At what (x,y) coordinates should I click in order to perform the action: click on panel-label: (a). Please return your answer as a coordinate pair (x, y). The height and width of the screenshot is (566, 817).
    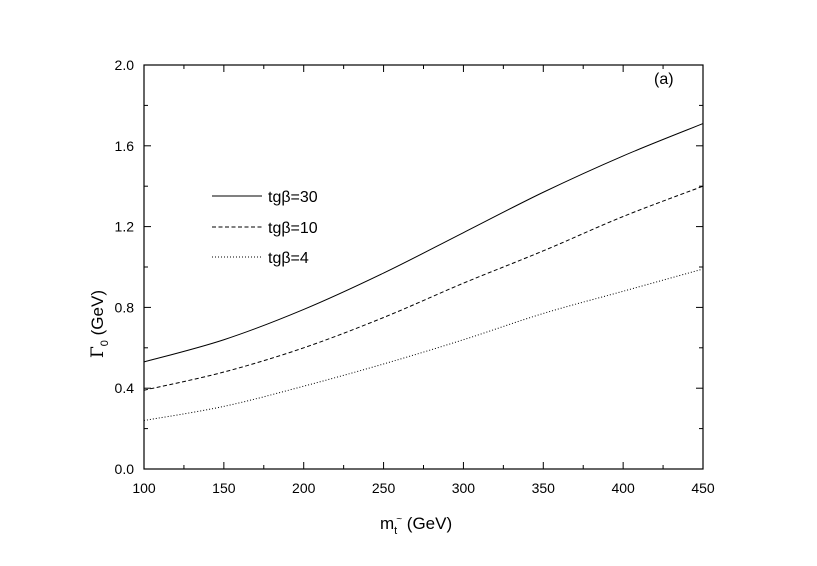
    Looking at the image, I should click on (664, 79).